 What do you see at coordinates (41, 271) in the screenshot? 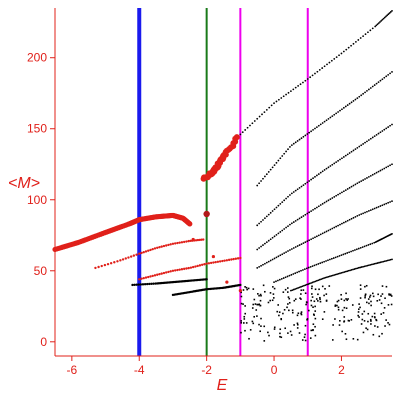
I see `y-tick-label: 50` at bounding box center [41, 271].